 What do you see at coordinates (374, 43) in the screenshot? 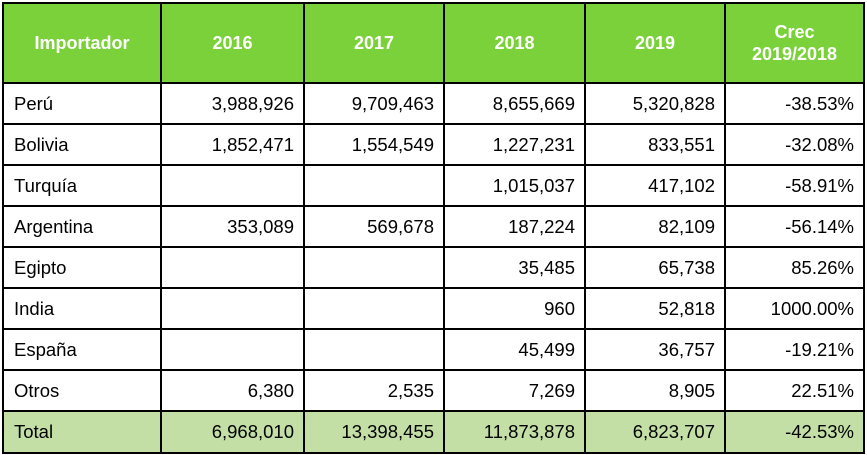
I see `header-2017: 2017` at bounding box center [374, 43].